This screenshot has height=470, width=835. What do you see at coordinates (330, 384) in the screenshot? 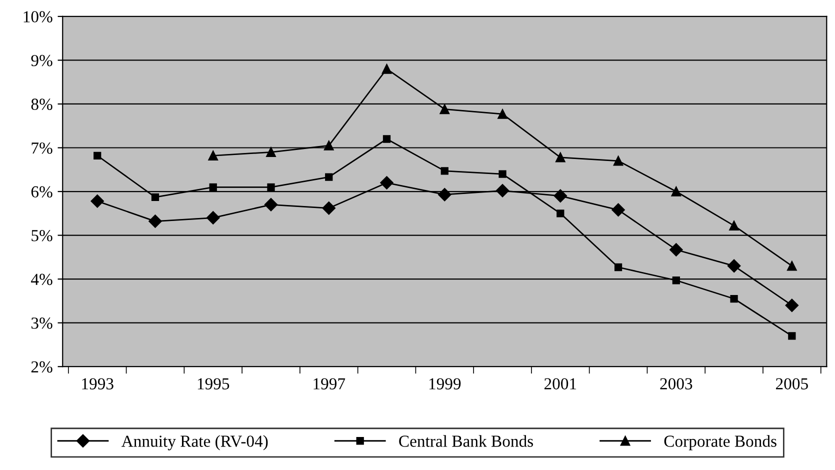
I see `x-tick-label: 1997` at bounding box center [330, 384].